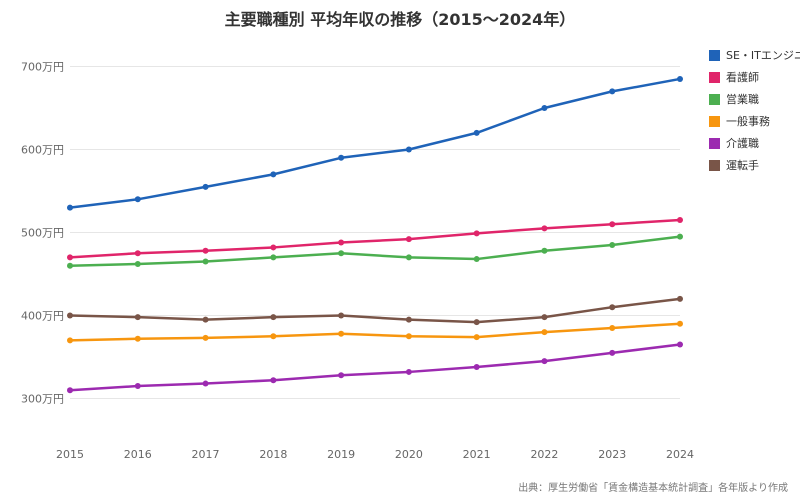 The height and width of the screenshot is (500, 800). I want to click on y-tick-label: 600万円, so click(42, 150).